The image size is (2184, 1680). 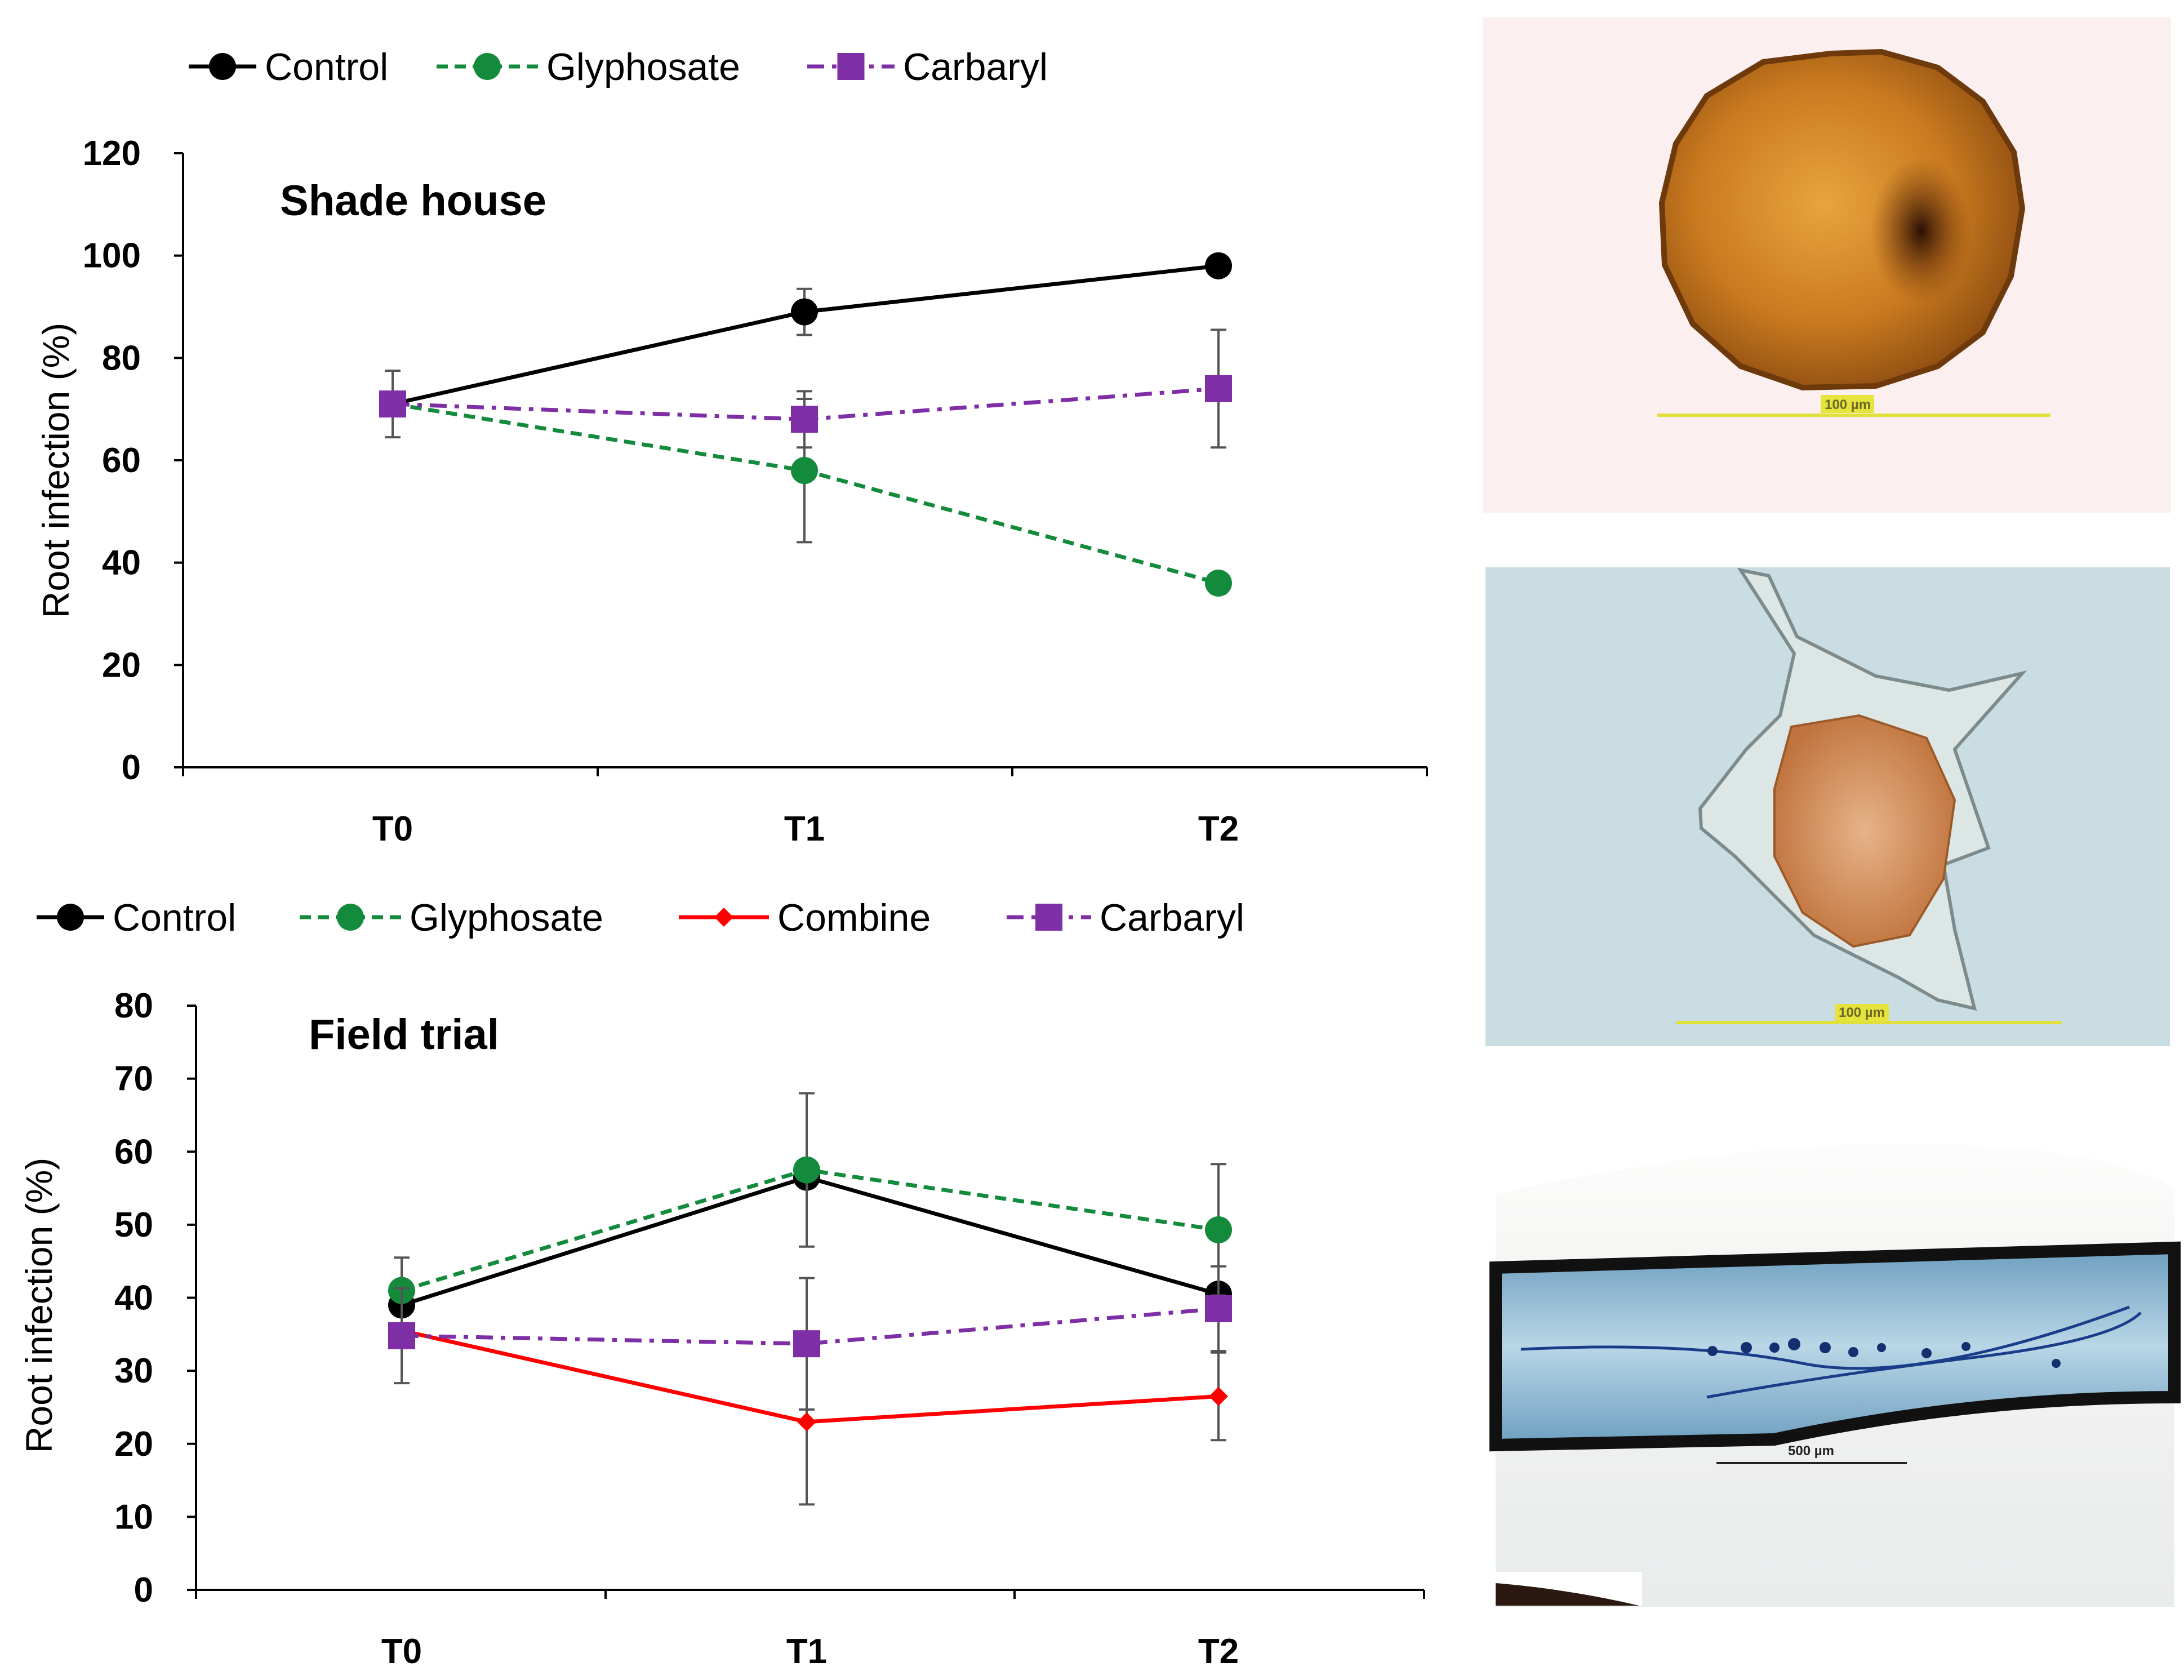 I want to click on field-trial-y-tick-label: 0, so click(x=143, y=1590).